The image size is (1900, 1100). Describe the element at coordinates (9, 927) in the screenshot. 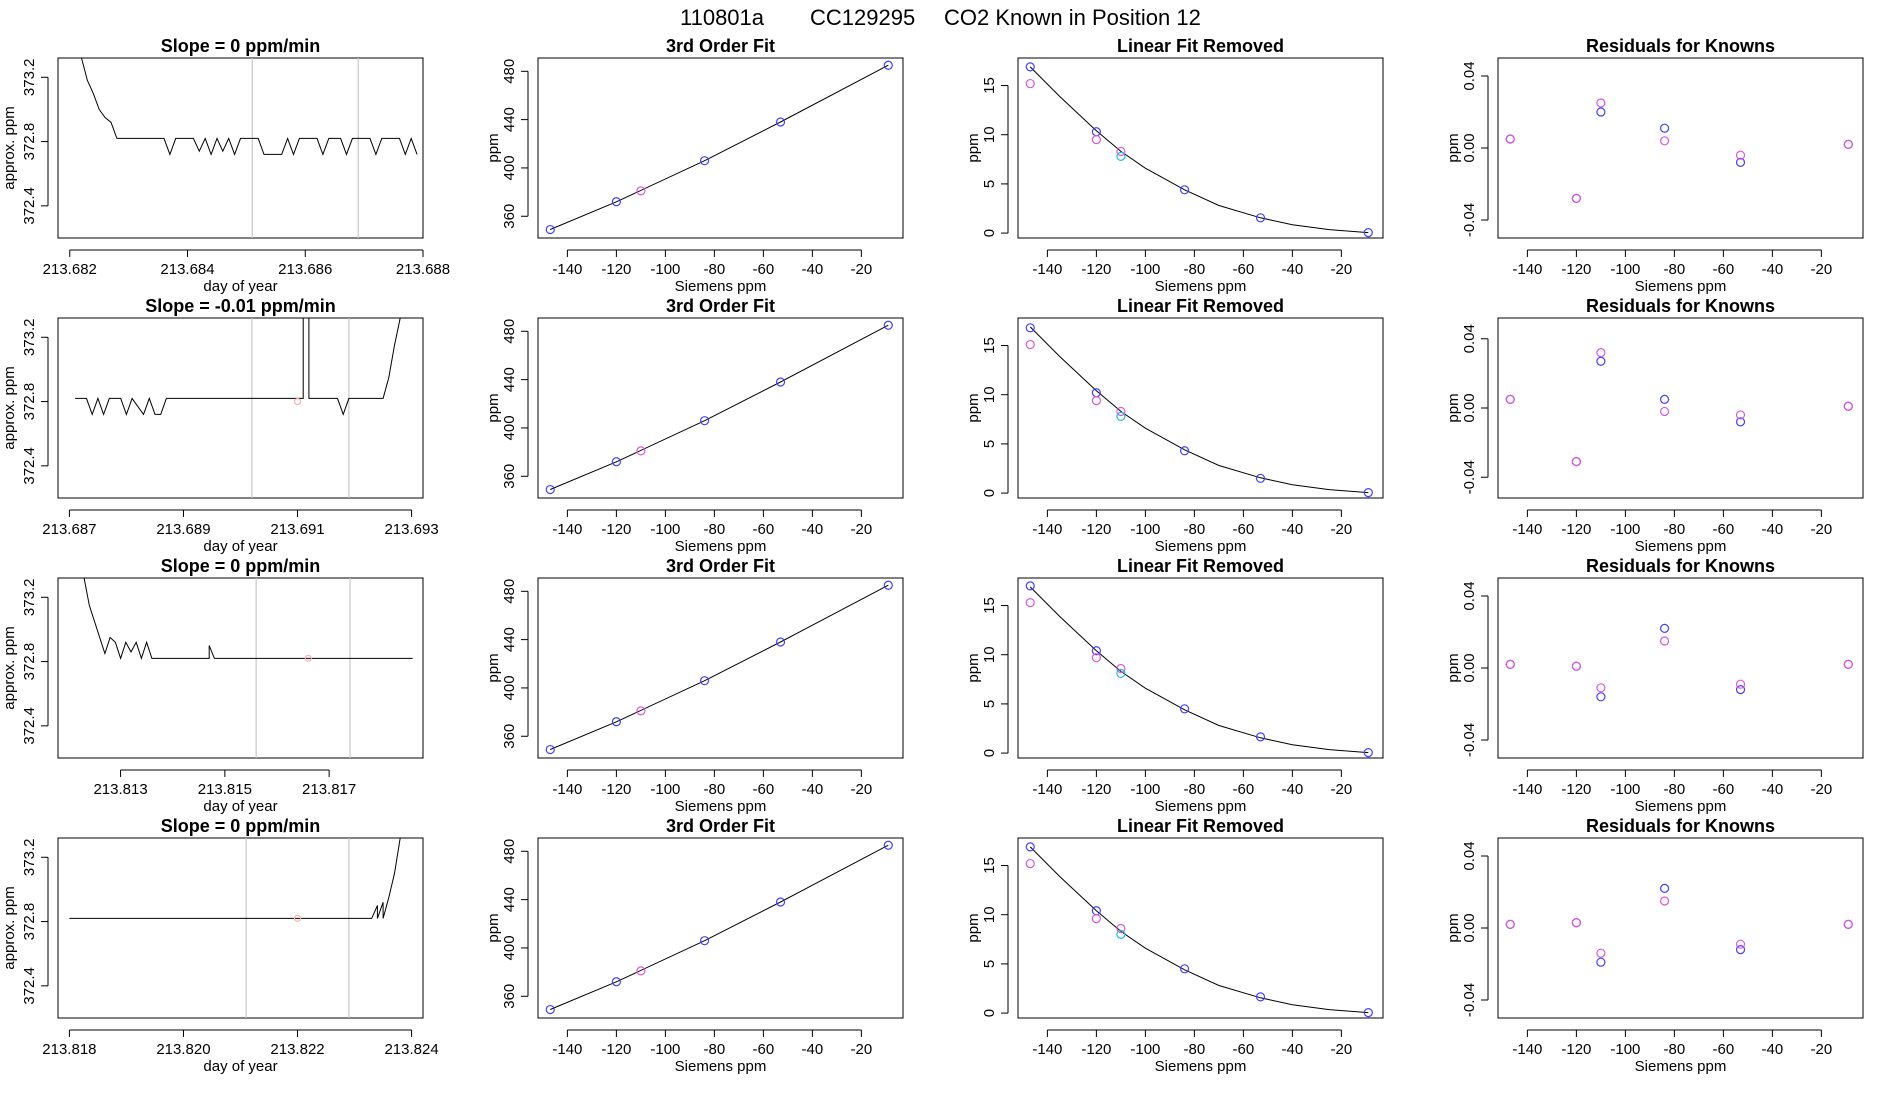

I see `y-axis-label: approx. ppm` at that location.